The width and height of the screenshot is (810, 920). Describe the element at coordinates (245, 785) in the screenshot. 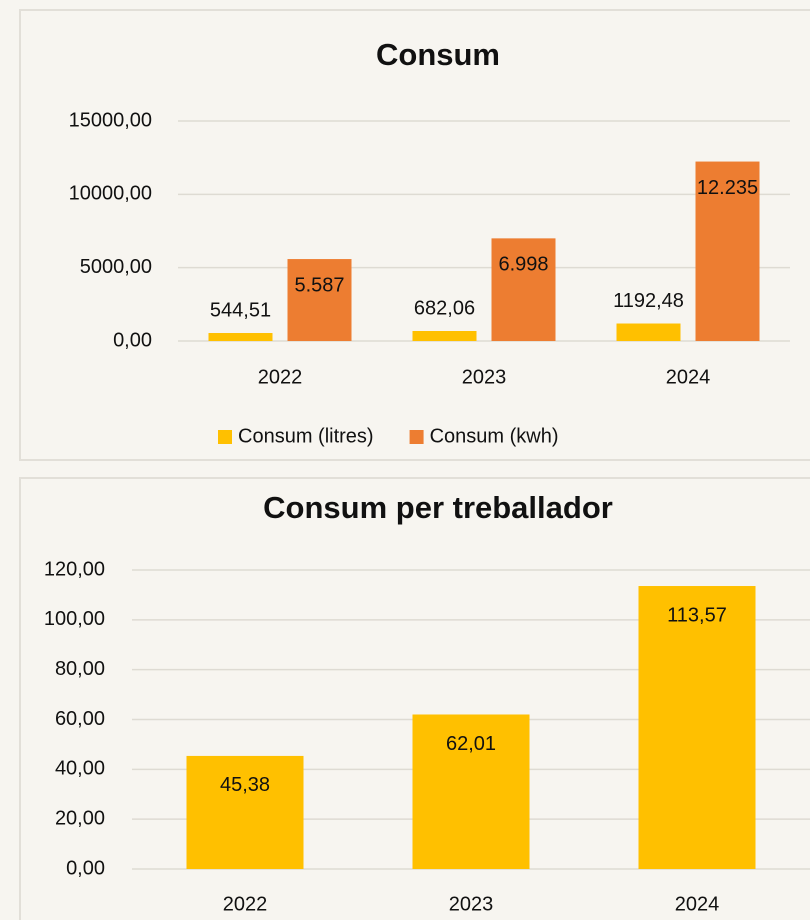

I see `data-label: 45,38` at that location.